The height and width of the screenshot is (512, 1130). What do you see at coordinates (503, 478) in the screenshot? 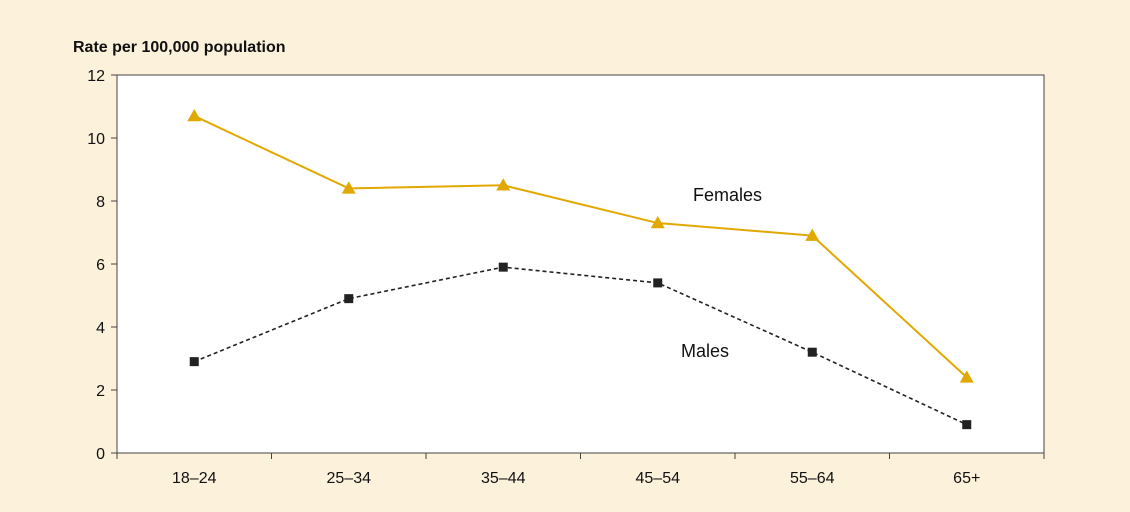
I see `x-tick-label: 35–44` at bounding box center [503, 478].